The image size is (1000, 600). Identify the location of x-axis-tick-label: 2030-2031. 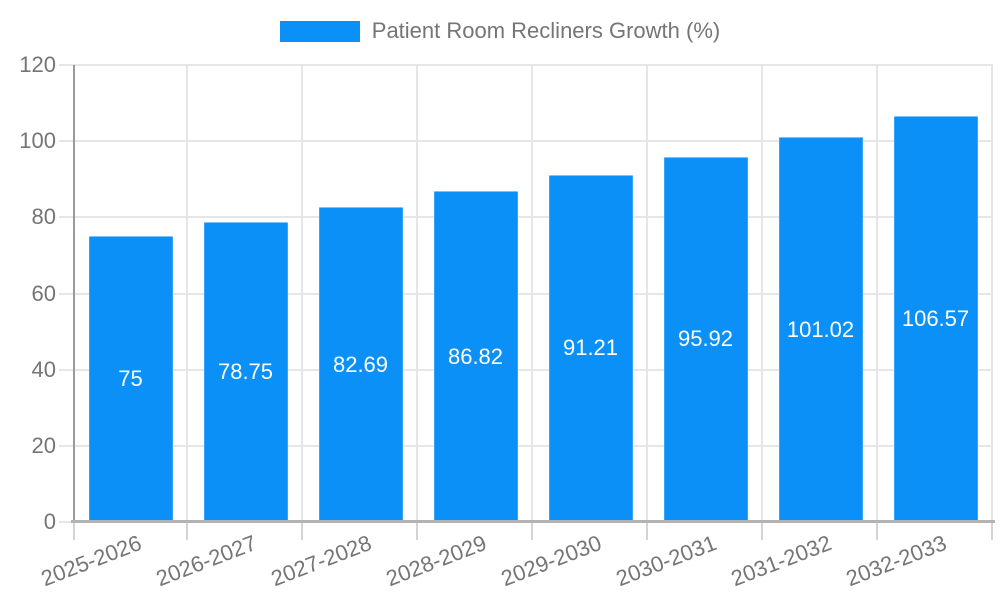
(666, 561).